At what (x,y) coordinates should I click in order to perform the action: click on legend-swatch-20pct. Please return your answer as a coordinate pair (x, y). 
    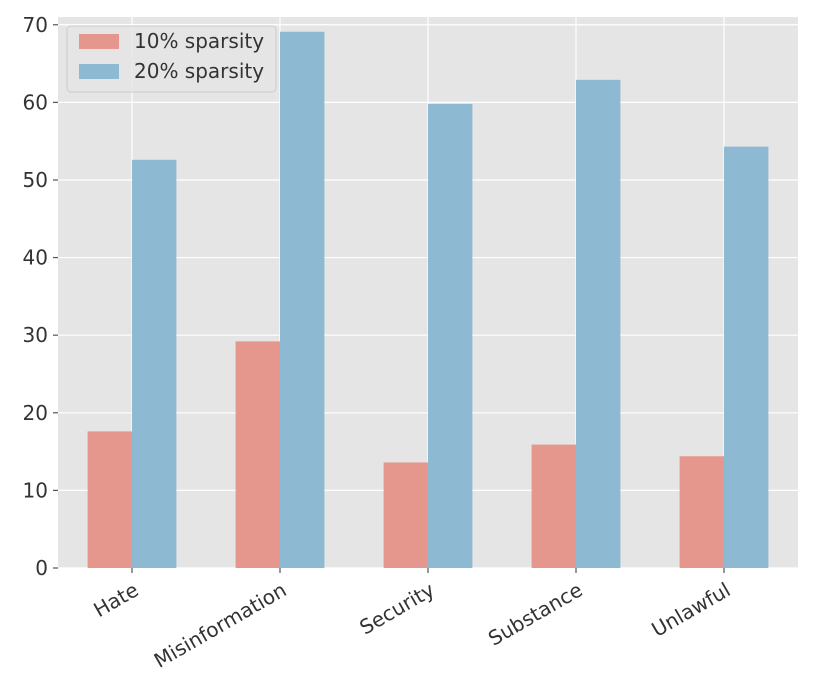
    Looking at the image, I should click on (99, 71).